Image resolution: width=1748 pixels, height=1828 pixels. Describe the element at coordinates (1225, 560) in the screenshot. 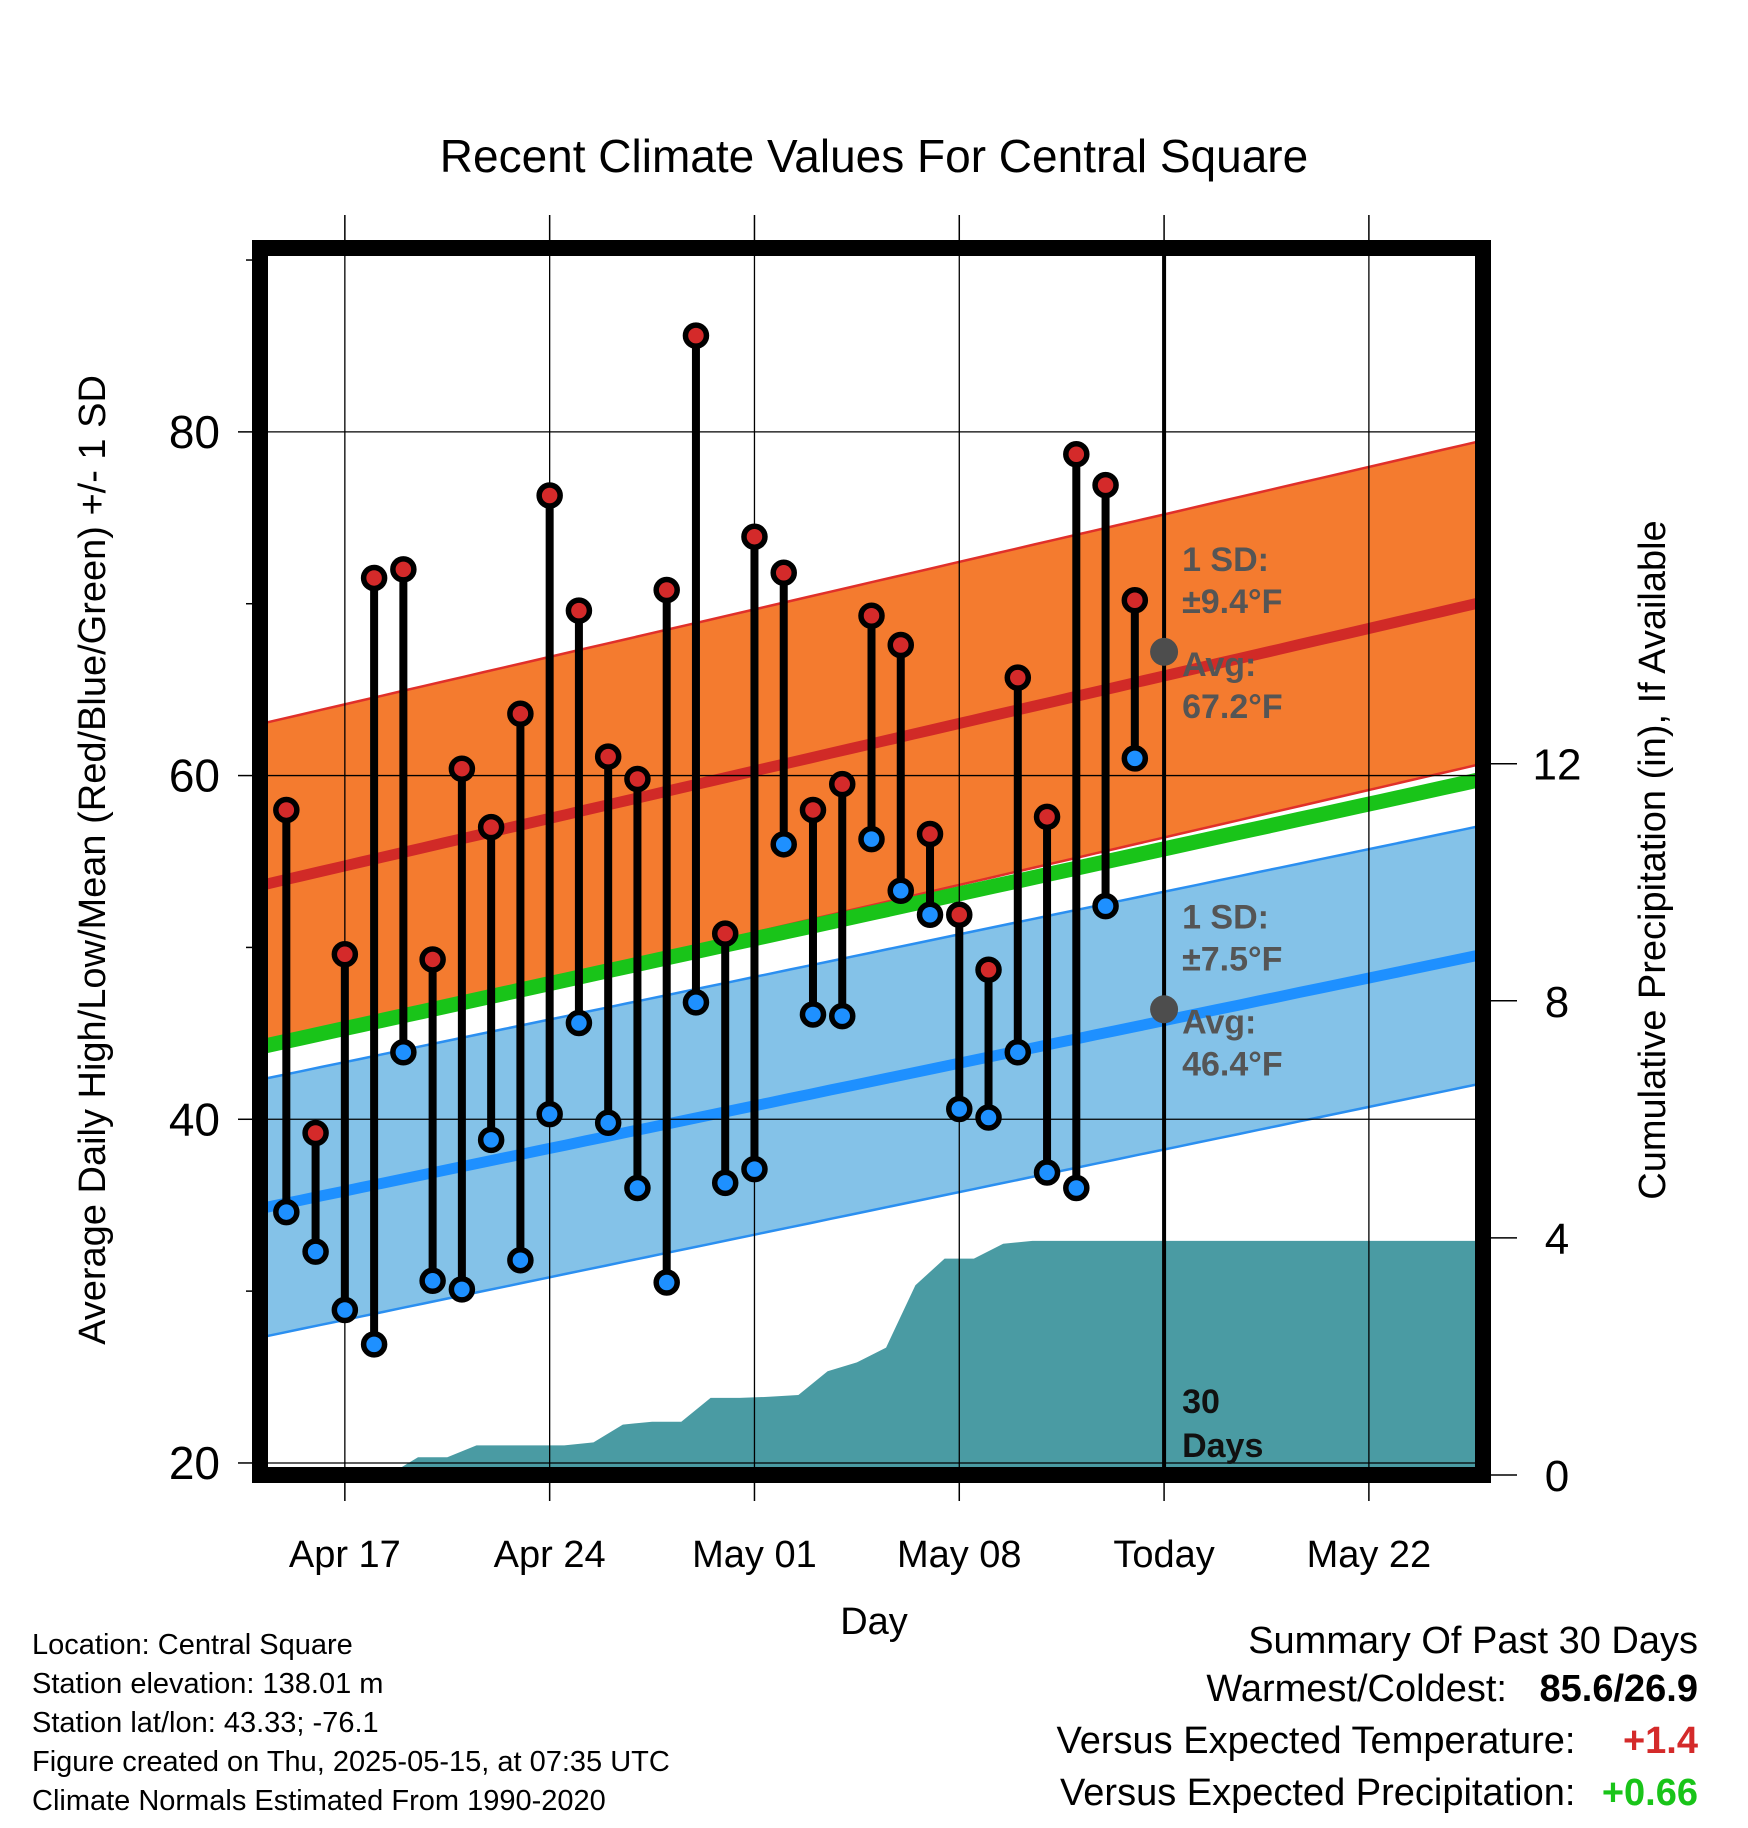

I see `high-sd-label: 1 SD:` at that location.